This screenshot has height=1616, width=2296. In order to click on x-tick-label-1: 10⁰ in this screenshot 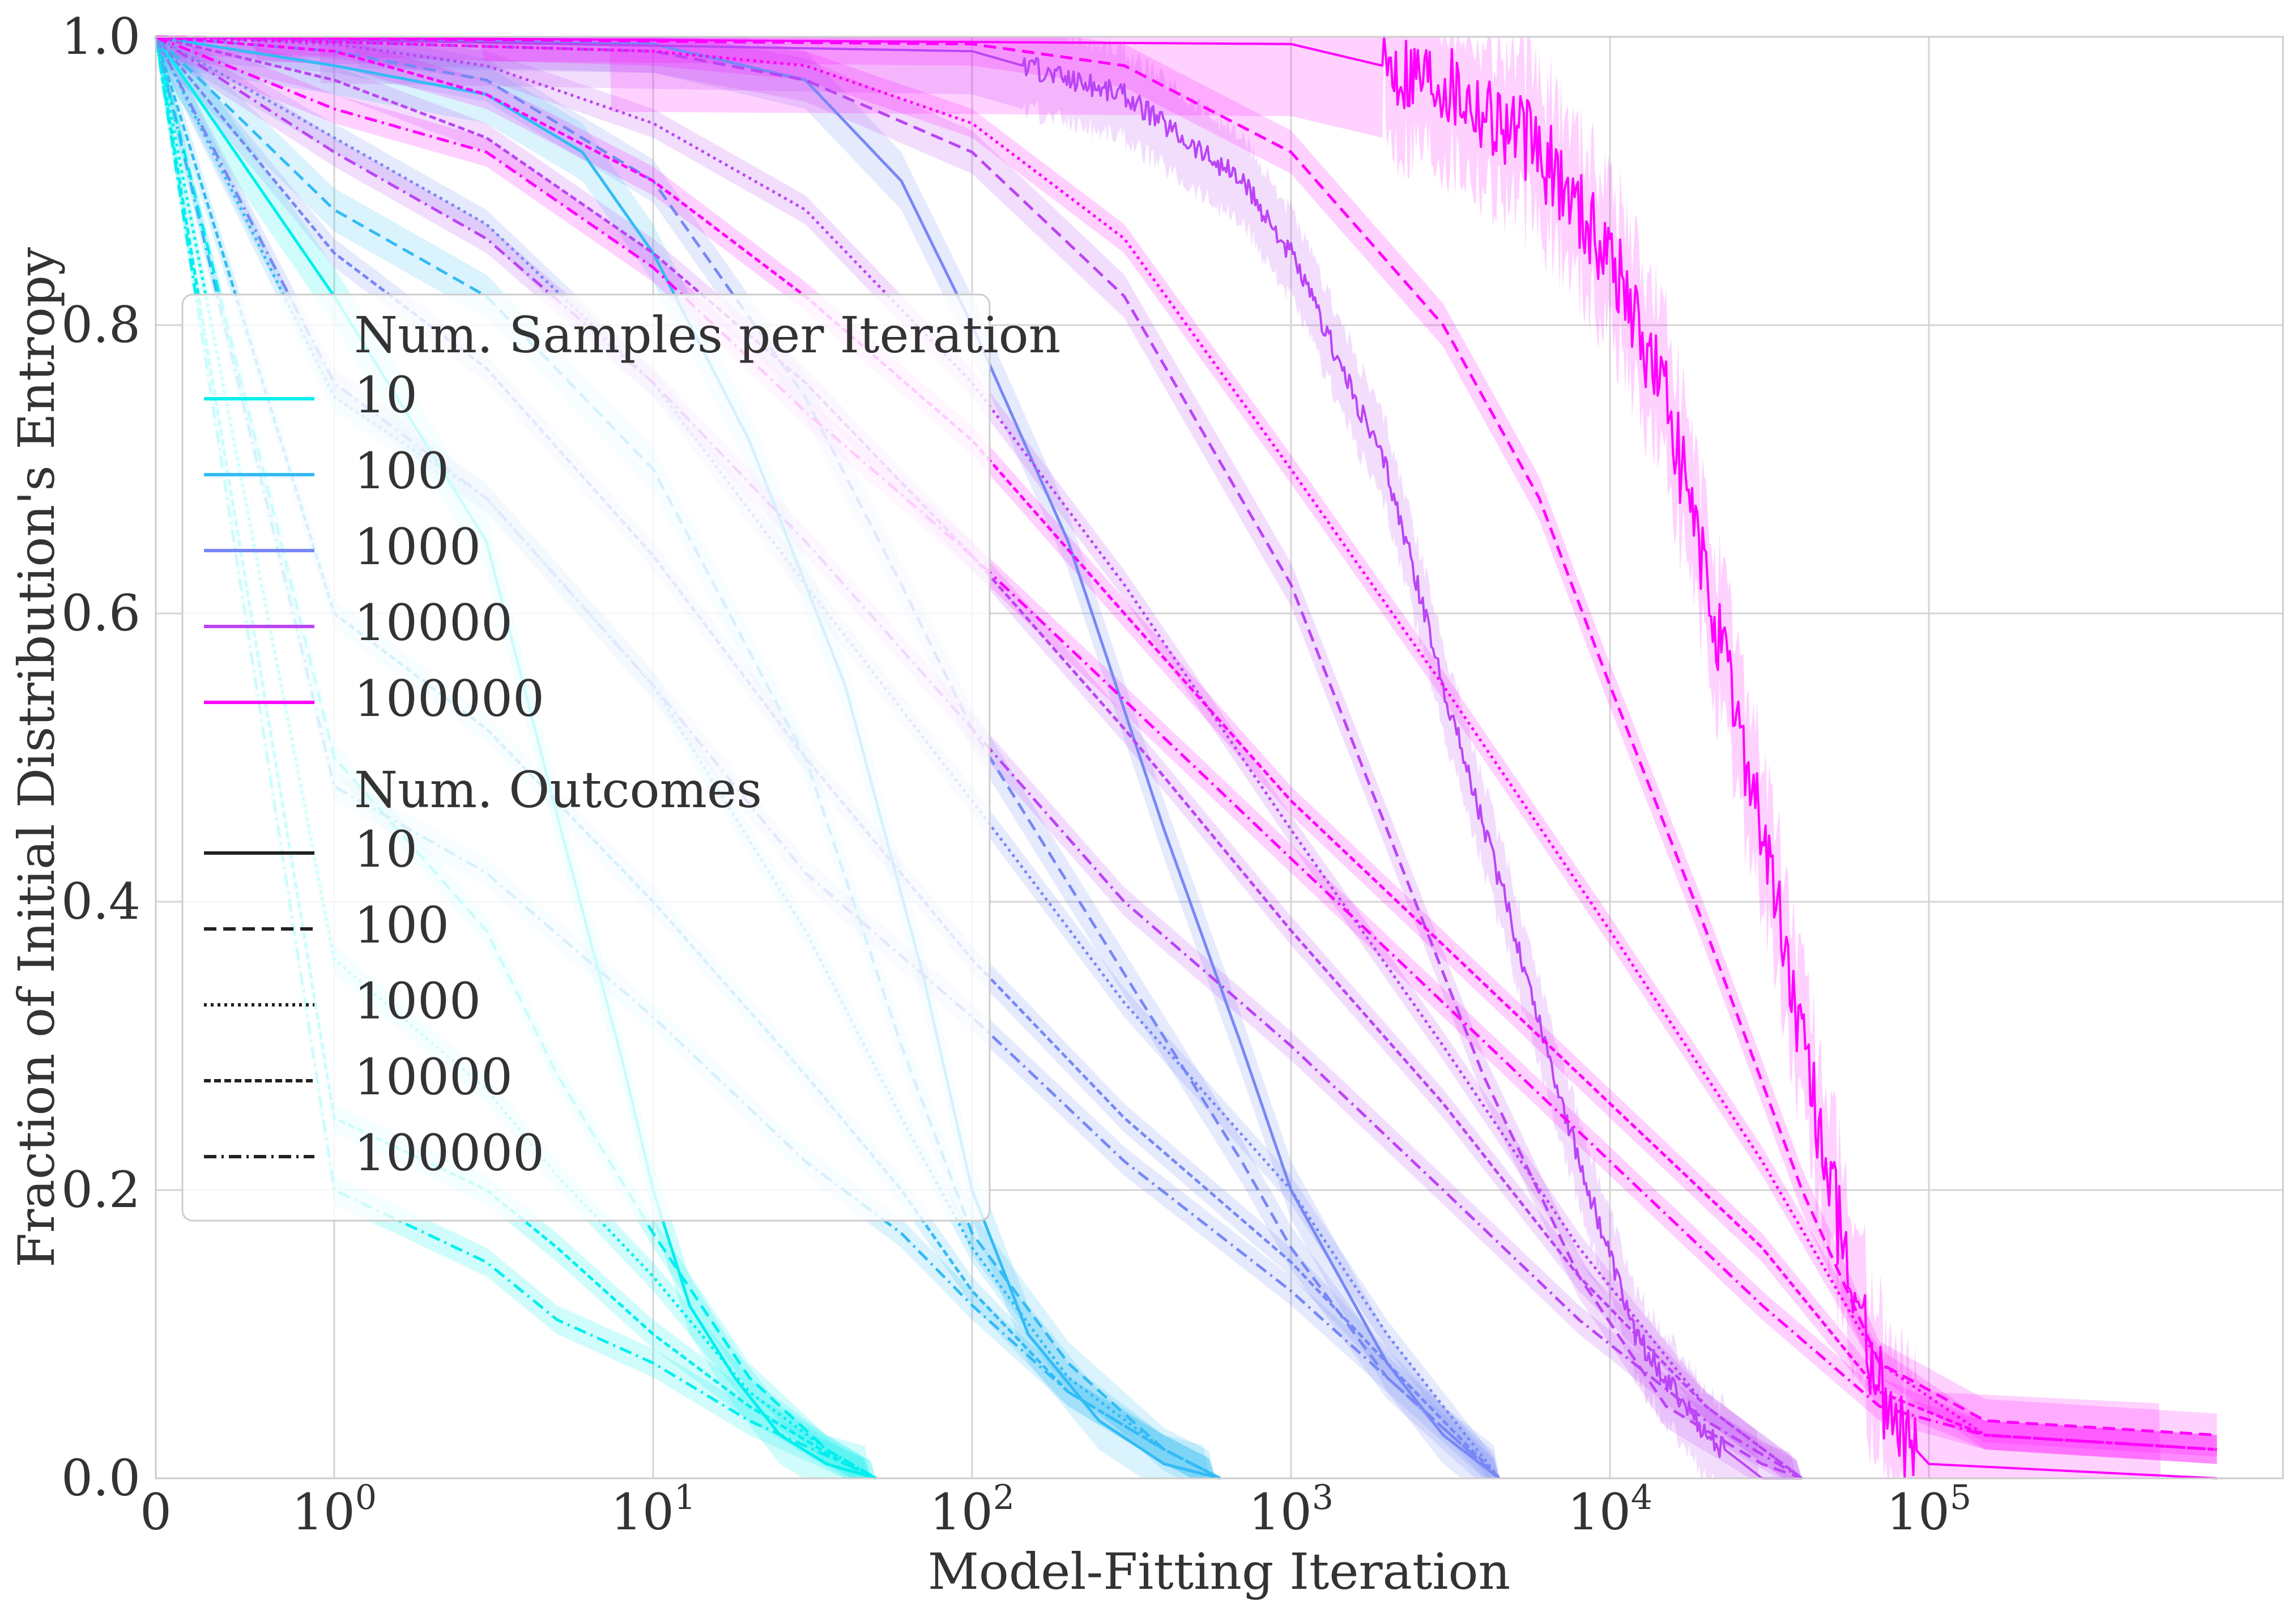, I will do `click(334, 1509)`.